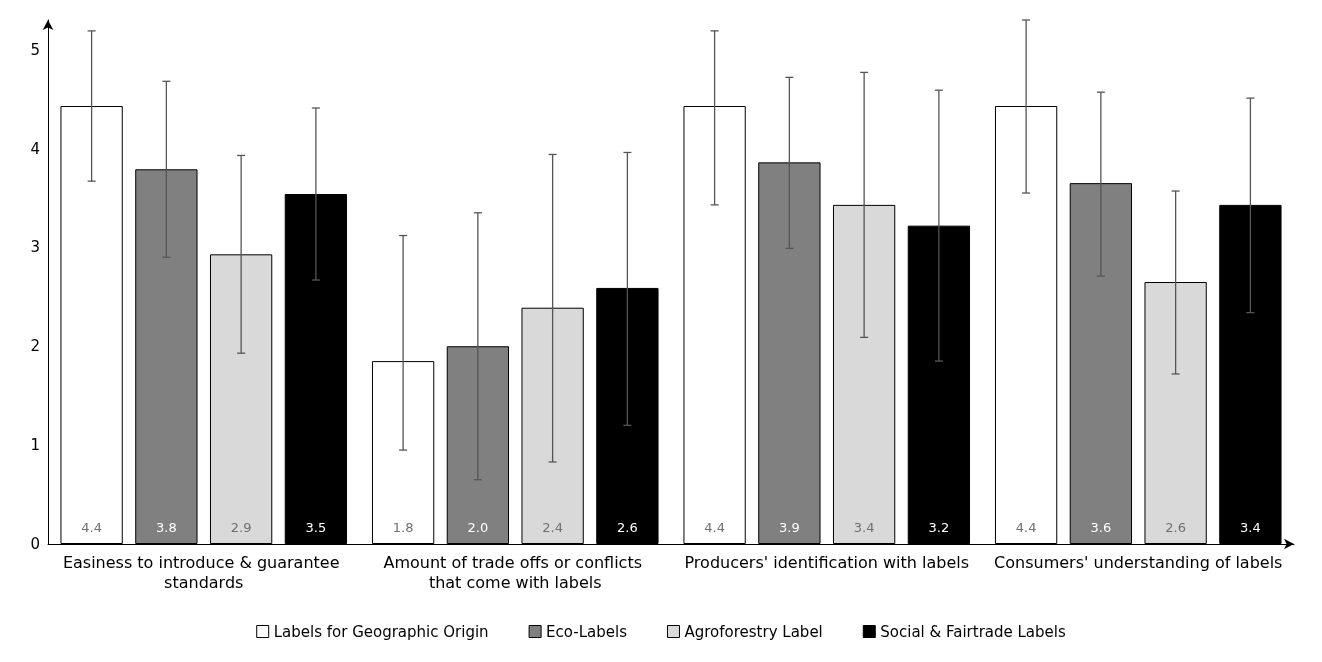  Describe the element at coordinates (35, 346) in the screenshot. I see `y-tick-label: 2` at that location.